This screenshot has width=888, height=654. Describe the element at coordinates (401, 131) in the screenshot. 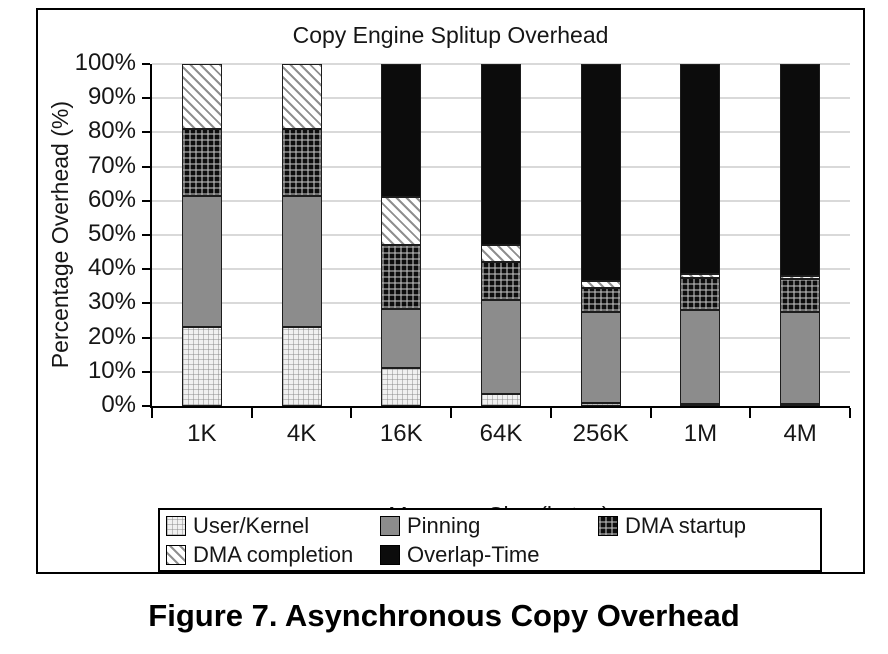

I see `bar-segment-overlap-time-16k` at that location.